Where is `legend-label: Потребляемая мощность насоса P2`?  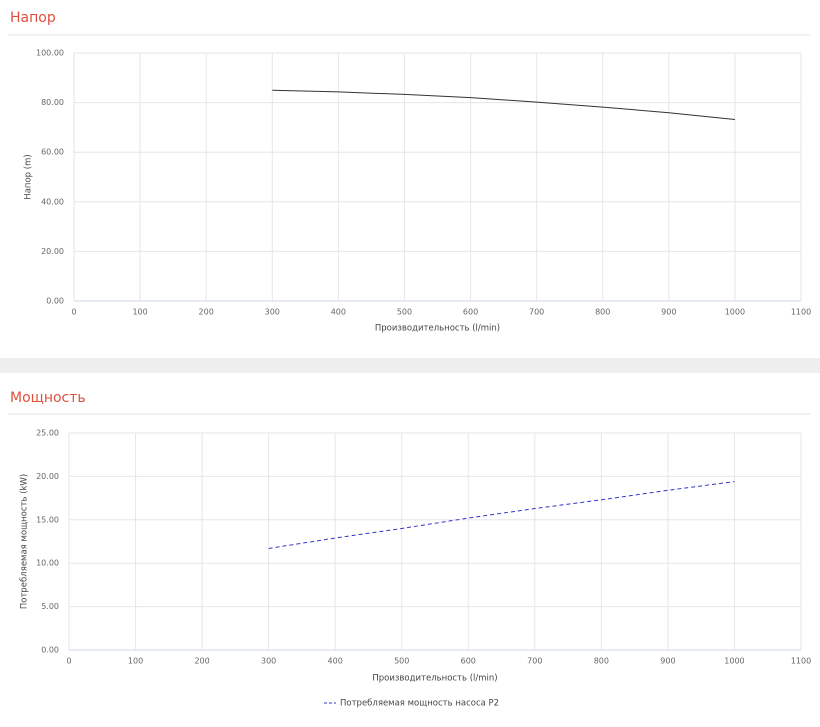
legend-label: Потребляемая мощность насоса P2 is located at coordinates (419, 704).